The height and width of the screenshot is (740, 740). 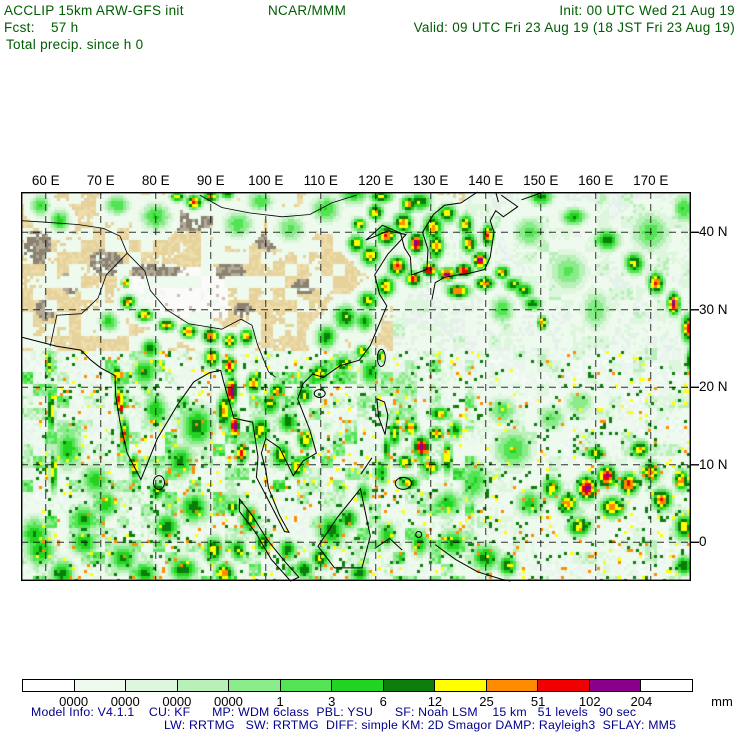 What do you see at coordinates (486, 180) in the screenshot?
I see `lon-label: 140 E` at bounding box center [486, 180].